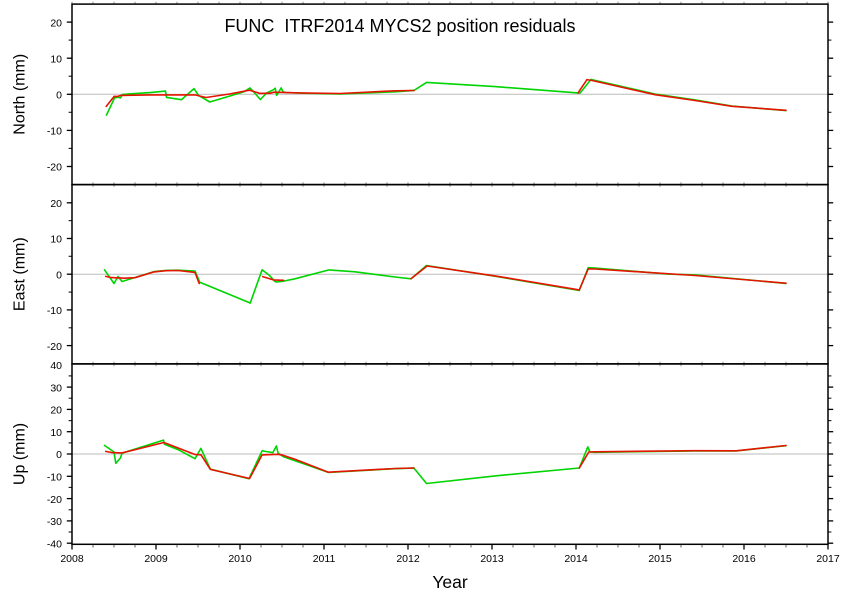  I want to click on svg-text: 30, so click(56, 388).